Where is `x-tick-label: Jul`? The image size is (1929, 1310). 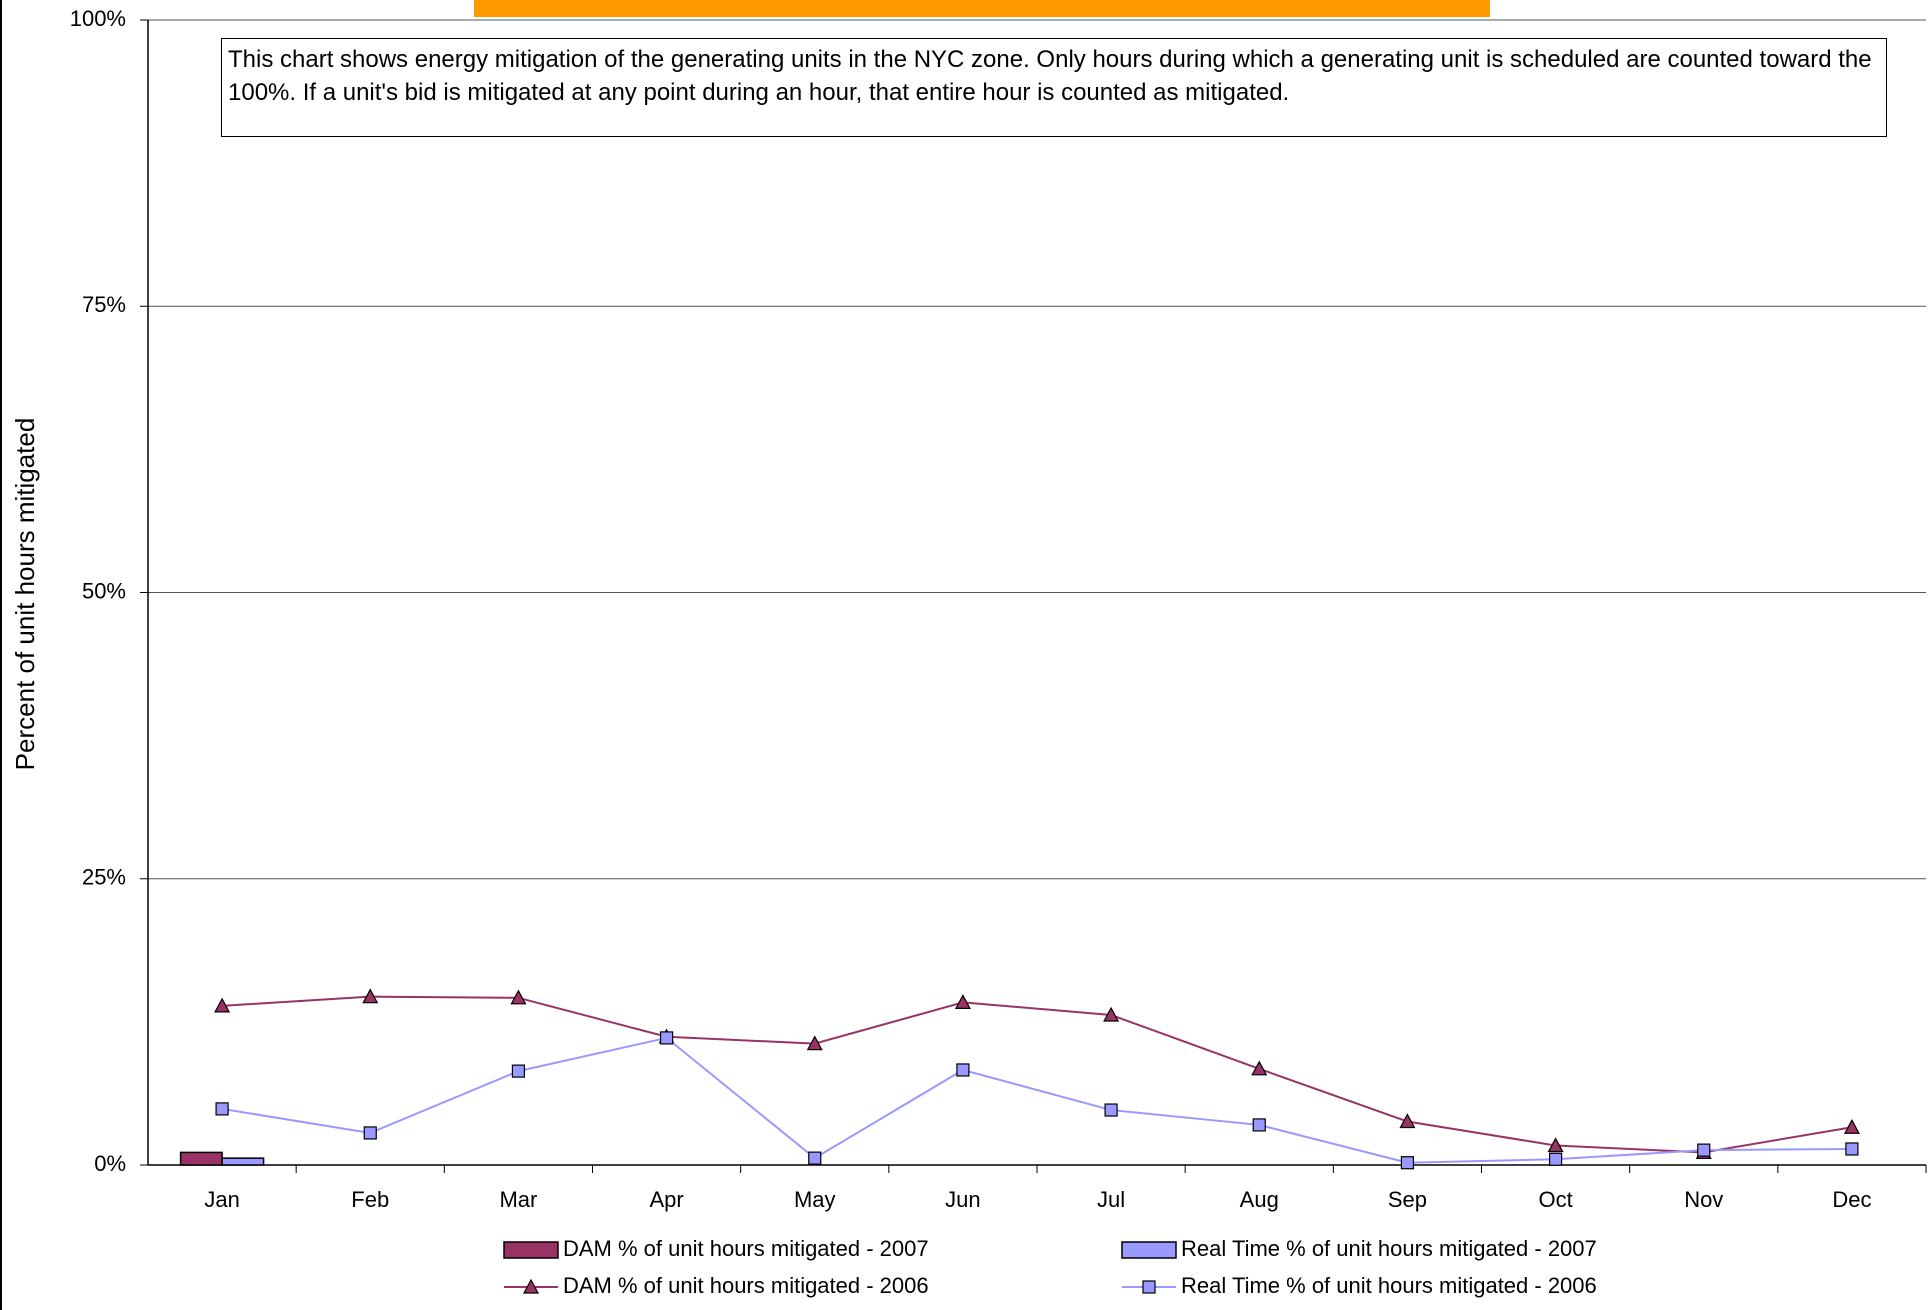 x-tick-label: Jul is located at coordinates (1111, 1199).